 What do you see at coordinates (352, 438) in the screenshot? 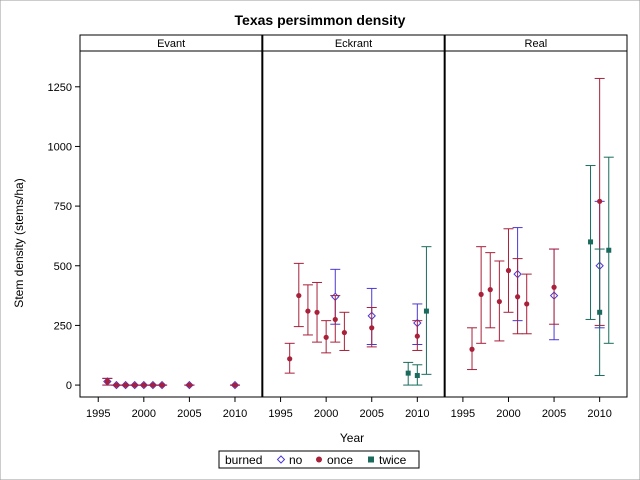
I see `x-axis-label: Year` at bounding box center [352, 438].